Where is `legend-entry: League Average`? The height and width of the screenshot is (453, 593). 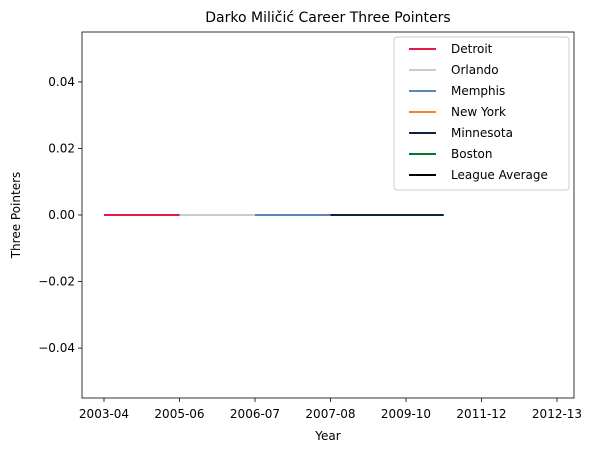 legend-entry: League Average is located at coordinates (478, 175).